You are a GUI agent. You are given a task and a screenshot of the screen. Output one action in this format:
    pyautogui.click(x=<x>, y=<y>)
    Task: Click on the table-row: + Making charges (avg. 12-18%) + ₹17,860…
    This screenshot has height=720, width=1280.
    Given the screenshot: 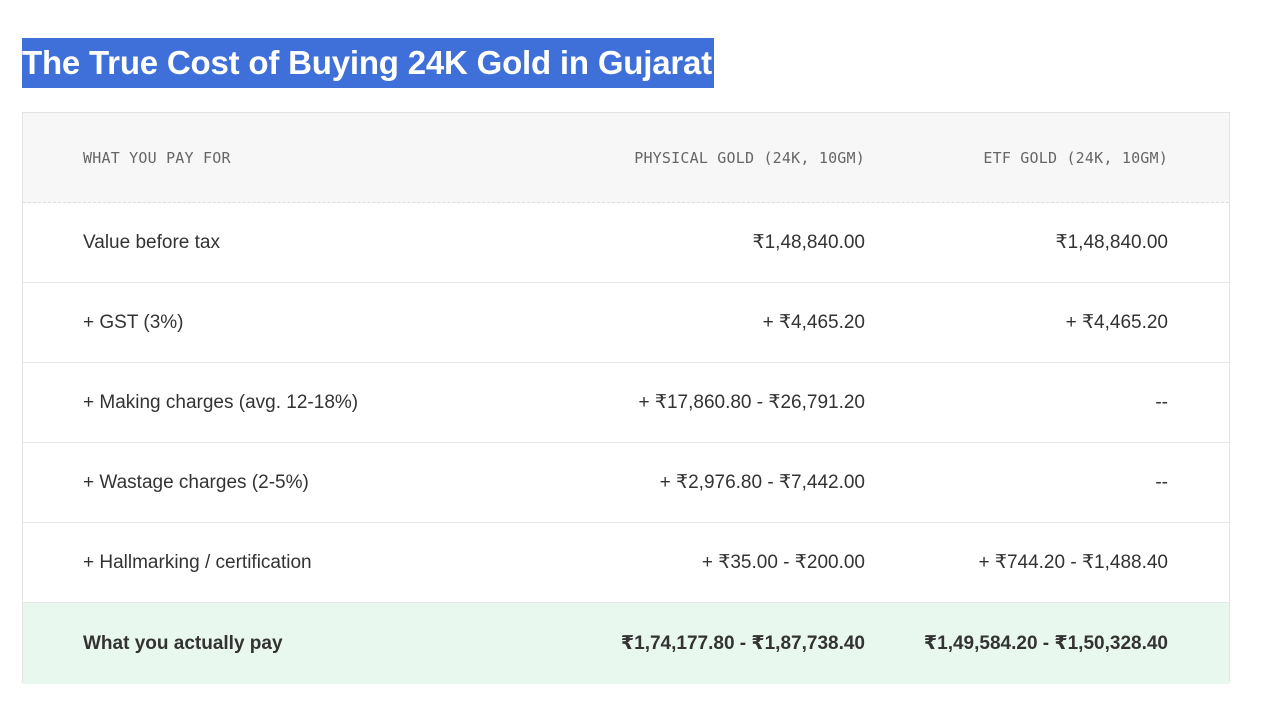 What is the action you would take?
    pyautogui.click(x=626, y=403)
    